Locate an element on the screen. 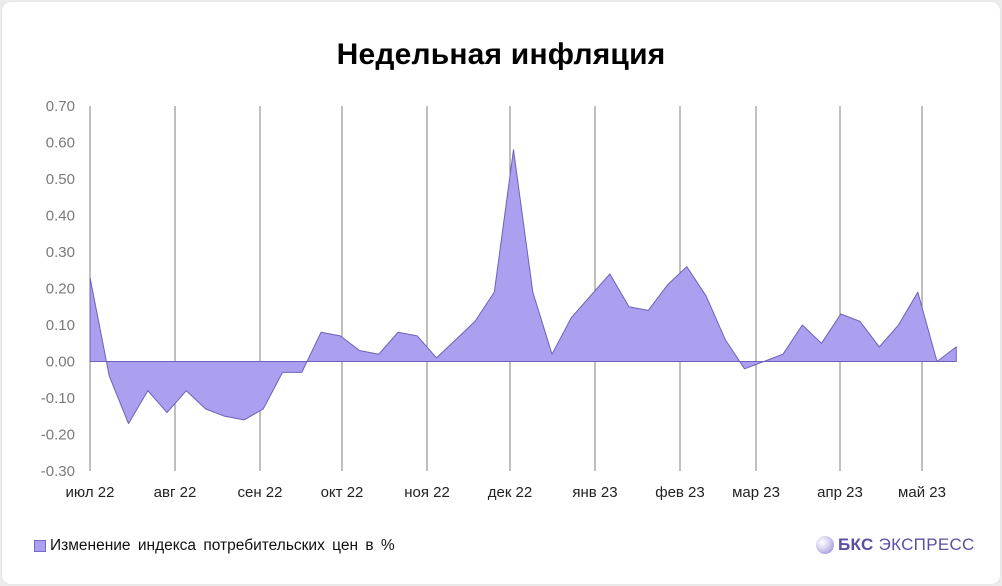  y-tick-label: 0.10 is located at coordinates (60, 325).